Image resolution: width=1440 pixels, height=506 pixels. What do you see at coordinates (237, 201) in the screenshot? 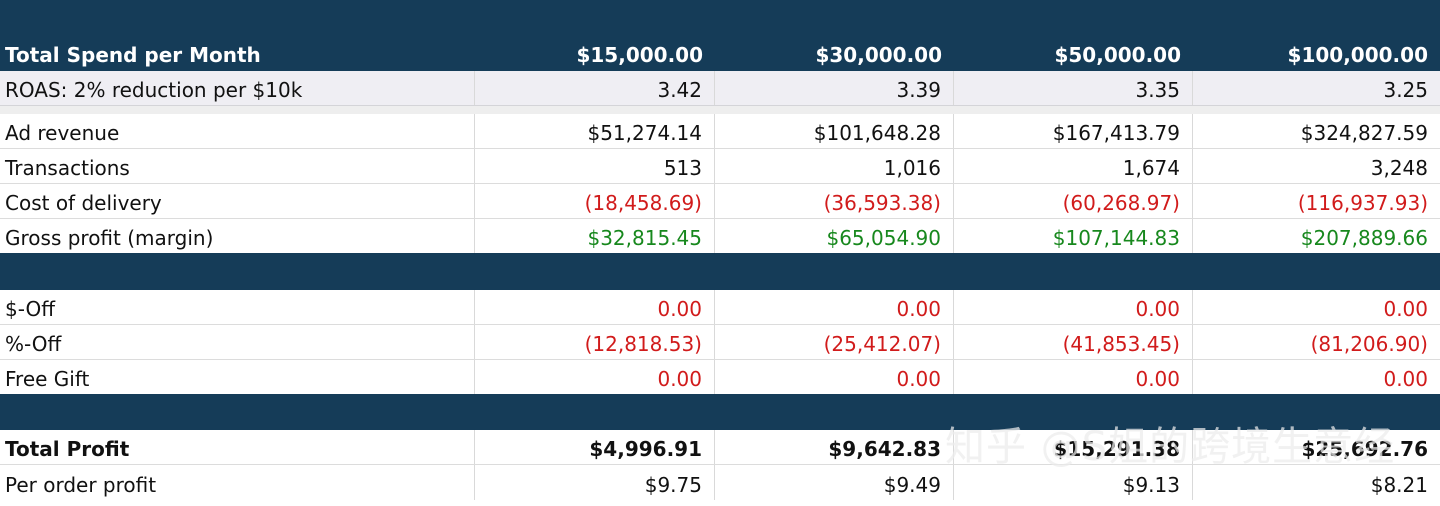
I see `cost-of-delivery-label-cell: Cost of delivery` at bounding box center [237, 201].